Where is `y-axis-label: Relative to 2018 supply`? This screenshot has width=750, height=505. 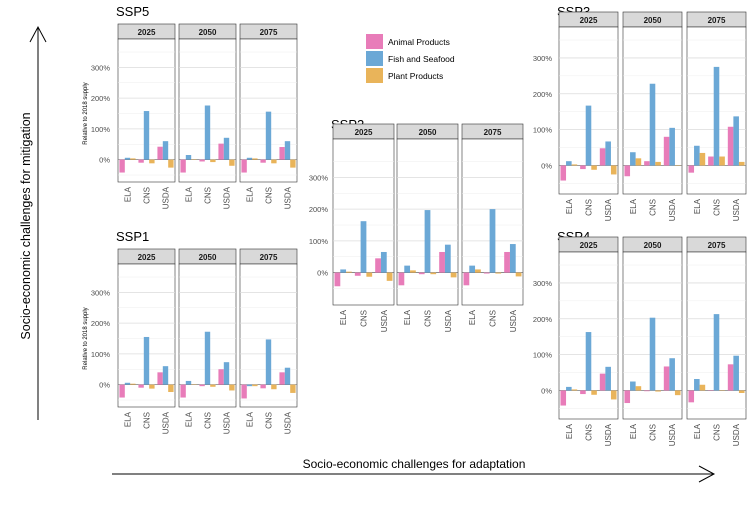
y-axis-label: Relative to 2018 supply is located at coordinates (86, 113).